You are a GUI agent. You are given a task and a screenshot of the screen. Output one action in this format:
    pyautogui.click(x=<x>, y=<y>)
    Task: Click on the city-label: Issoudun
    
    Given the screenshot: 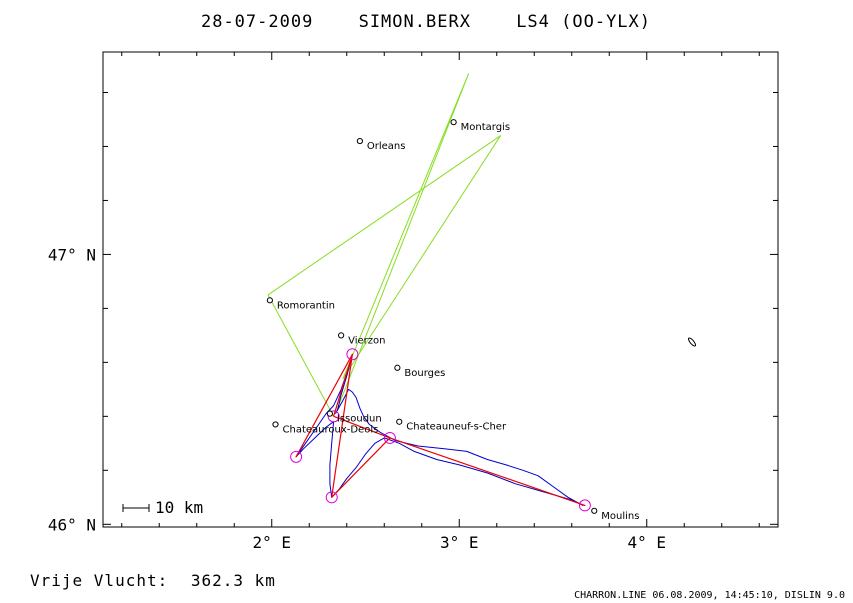 What is the action you would take?
    pyautogui.click(x=359, y=419)
    